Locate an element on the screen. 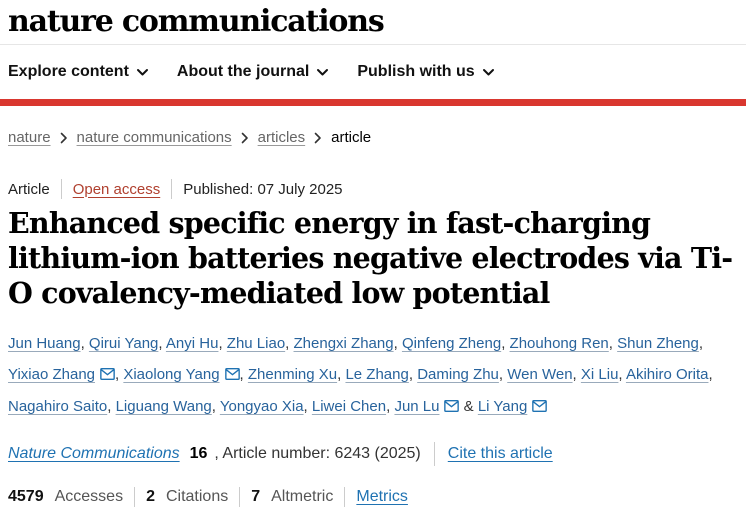 The image size is (746, 507). author-link-zhenming-xu: Zhenming Xu is located at coordinates (292, 374).